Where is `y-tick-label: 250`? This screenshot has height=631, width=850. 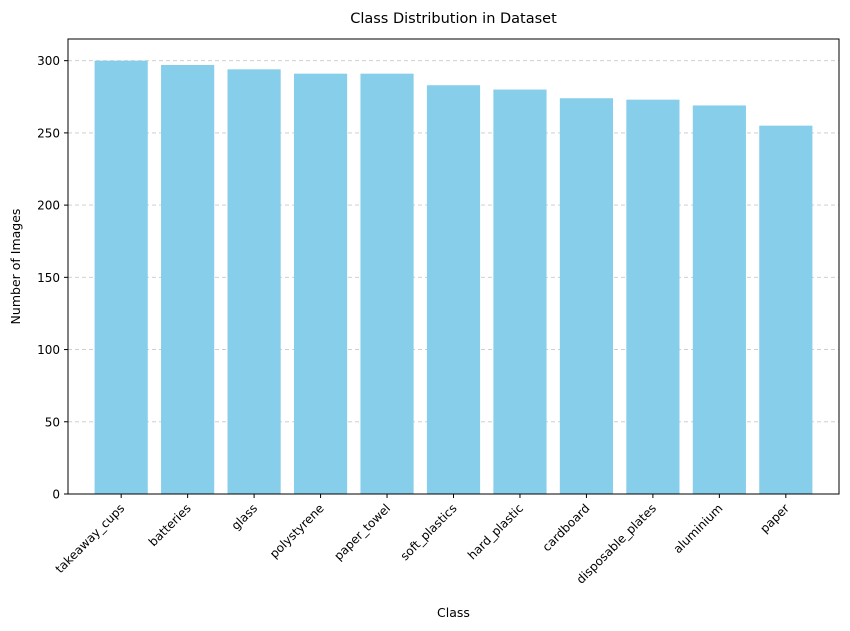 y-tick-label: 250 is located at coordinates (48, 133).